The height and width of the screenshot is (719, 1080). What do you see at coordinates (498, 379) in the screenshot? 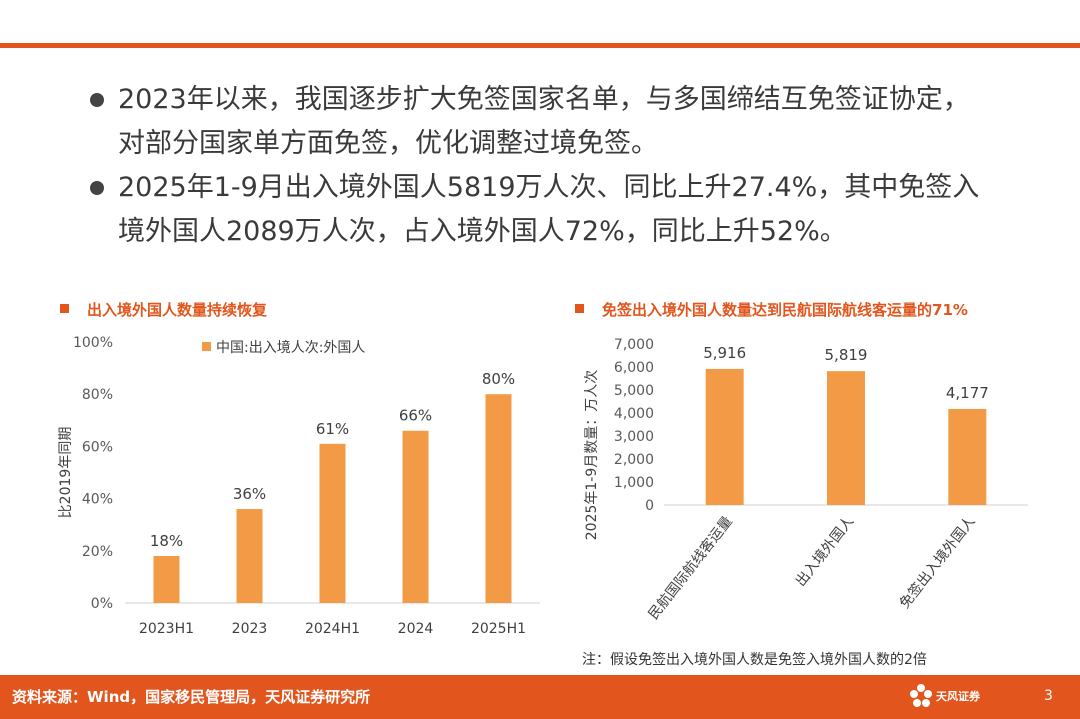
I see `data-label: 80%` at bounding box center [498, 379].